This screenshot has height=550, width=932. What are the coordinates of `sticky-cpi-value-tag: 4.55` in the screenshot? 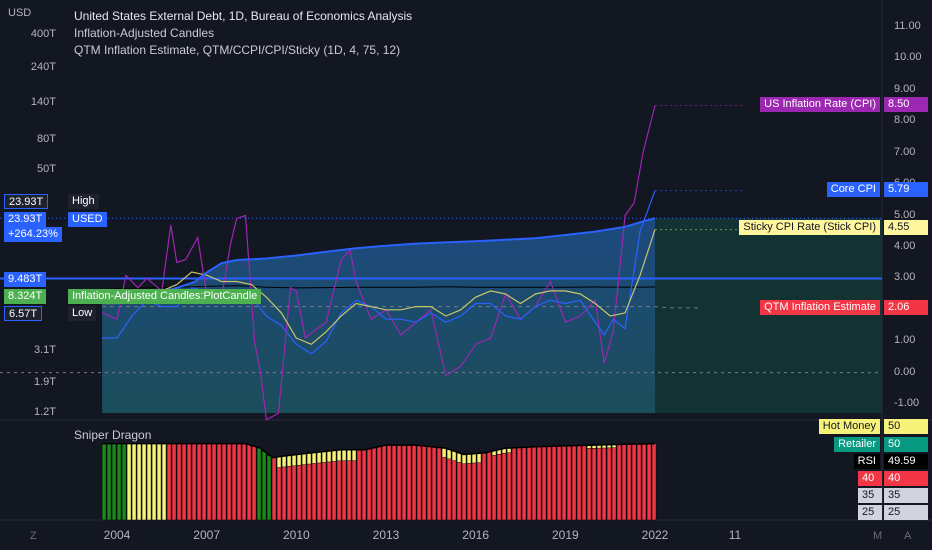 It's located at (906, 227).